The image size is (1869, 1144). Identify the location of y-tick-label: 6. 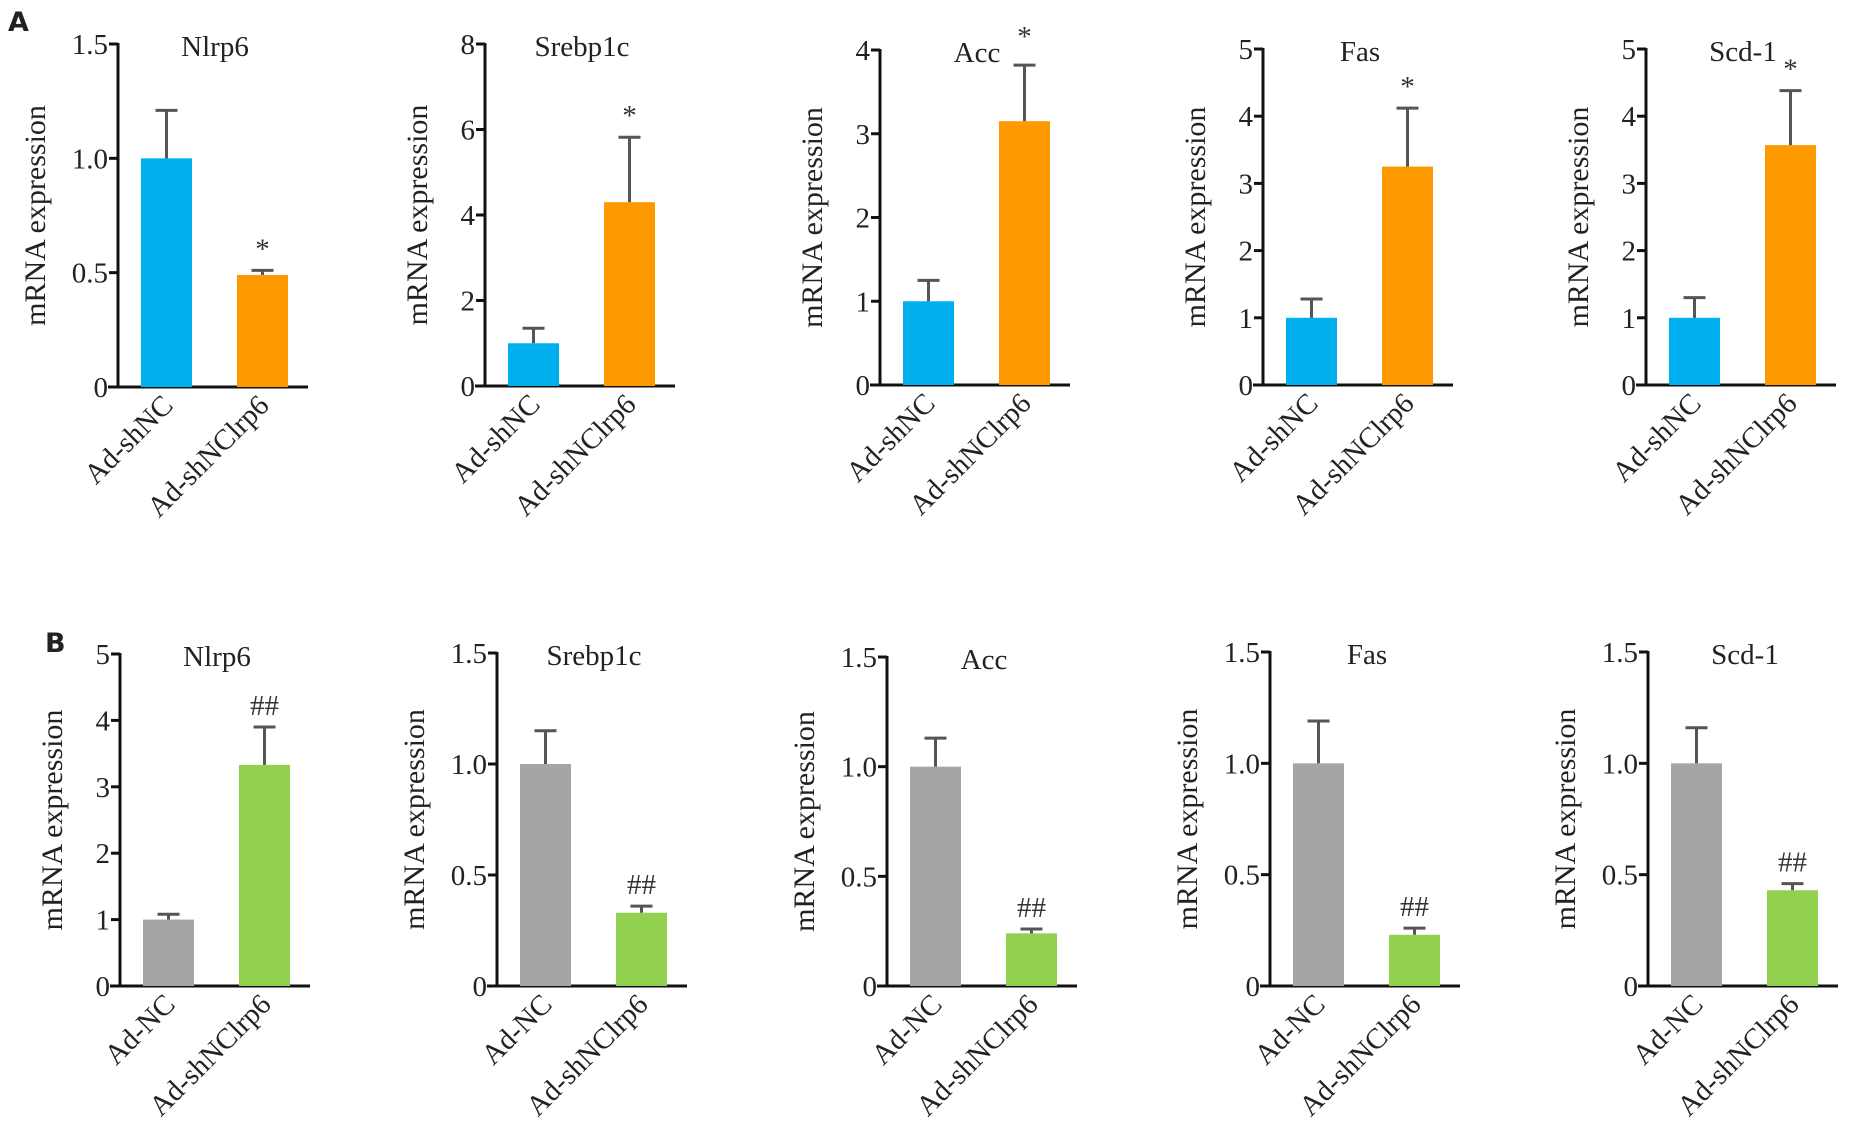
(468, 131).